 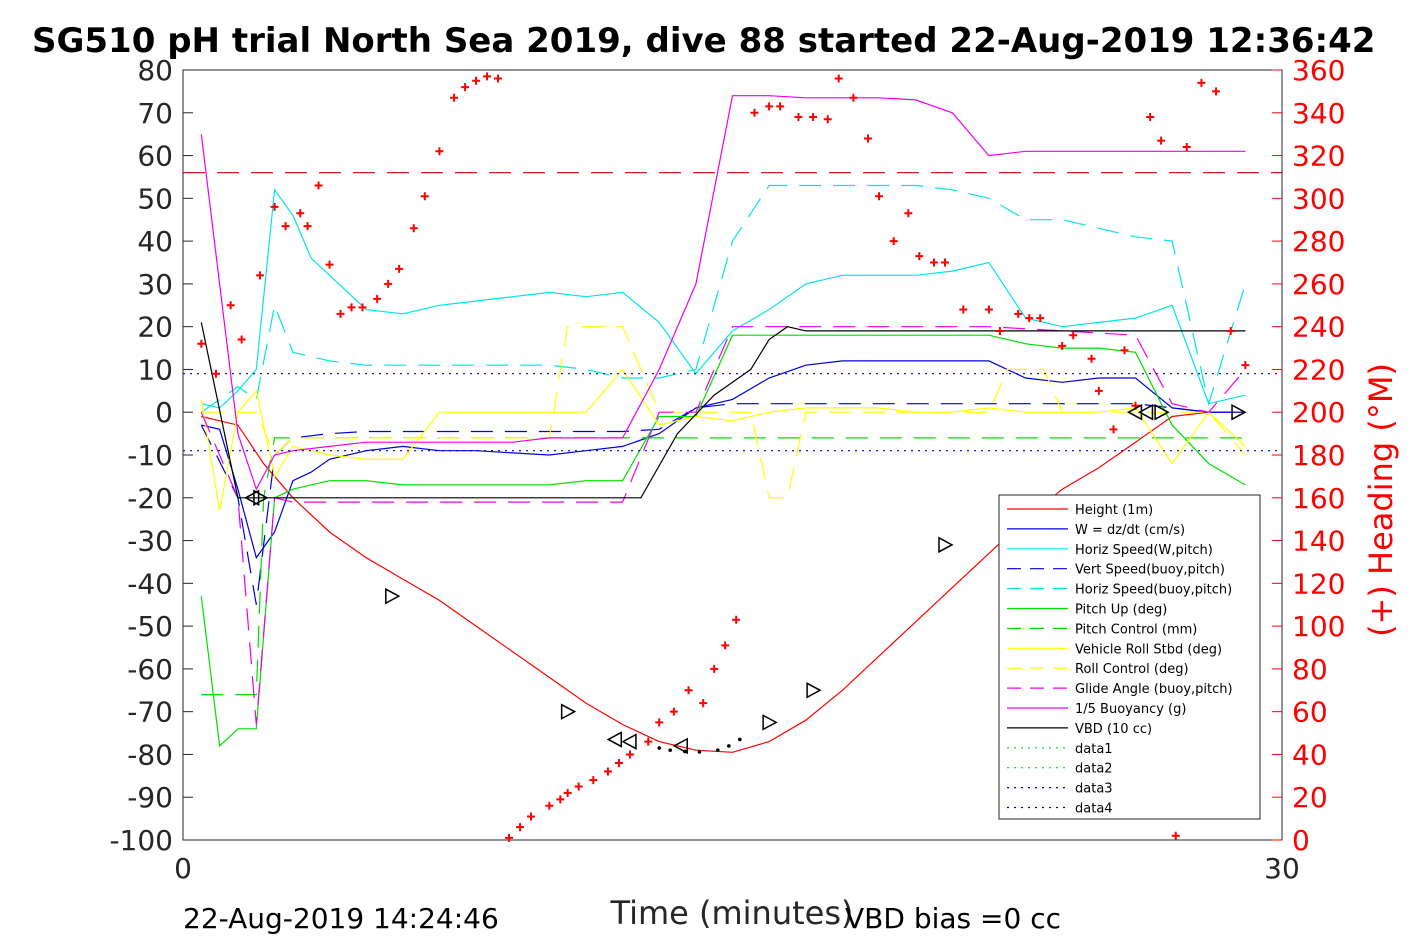 What do you see at coordinates (150, 626) in the screenshot?
I see `y-tick-label: -50` at bounding box center [150, 626].